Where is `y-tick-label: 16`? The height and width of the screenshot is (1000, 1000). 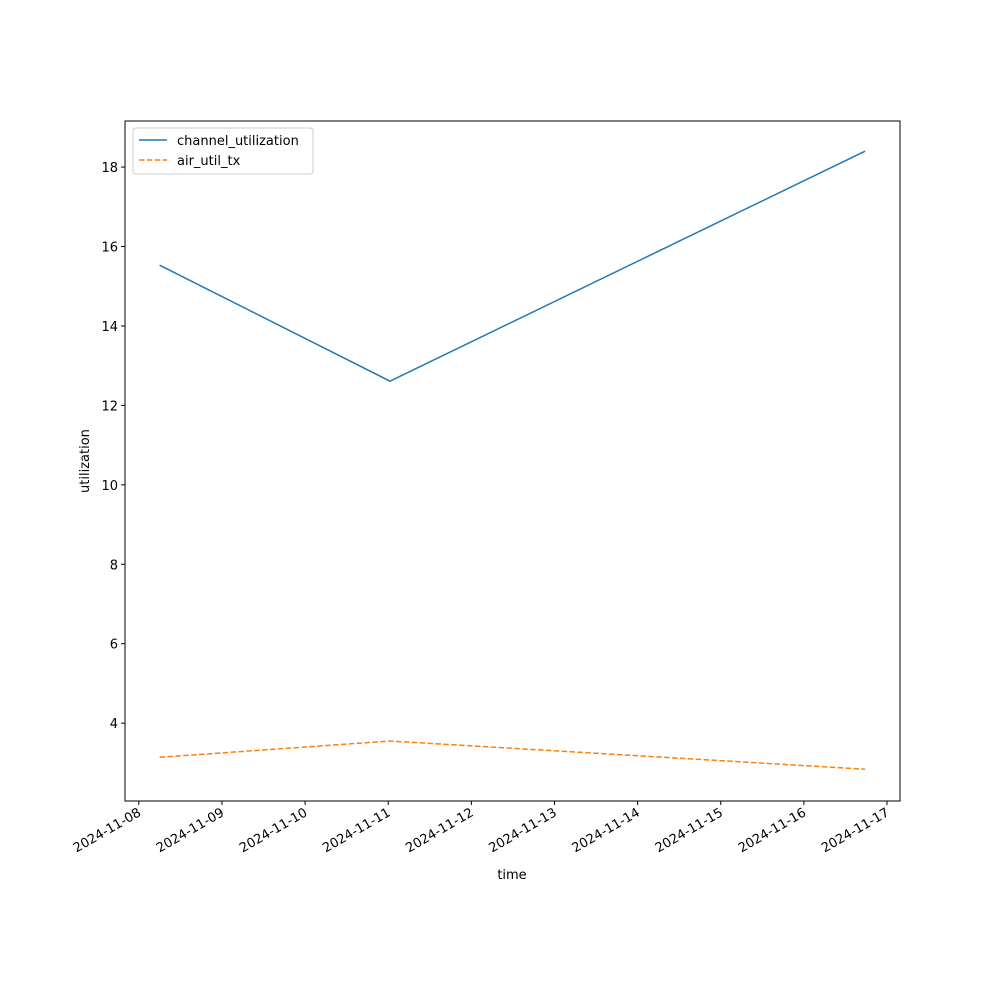 y-tick-label: 16 is located at coordinates (109, 248).